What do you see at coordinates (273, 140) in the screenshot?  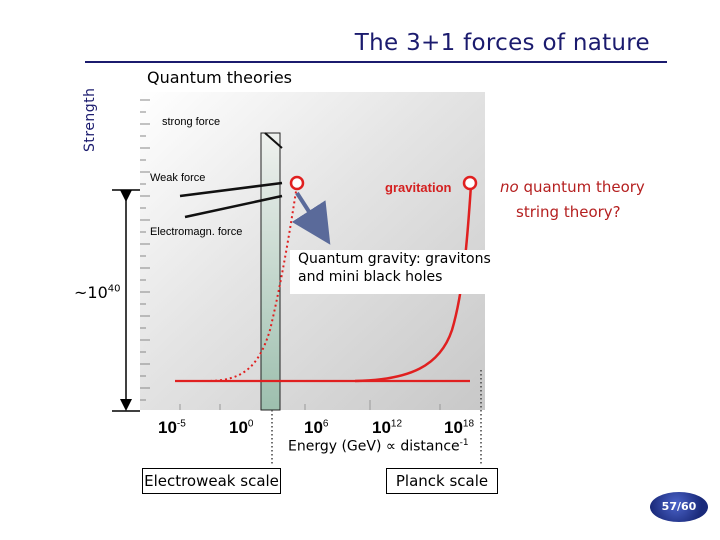 I see `strong-force-line` at bounding box center [273, 140].